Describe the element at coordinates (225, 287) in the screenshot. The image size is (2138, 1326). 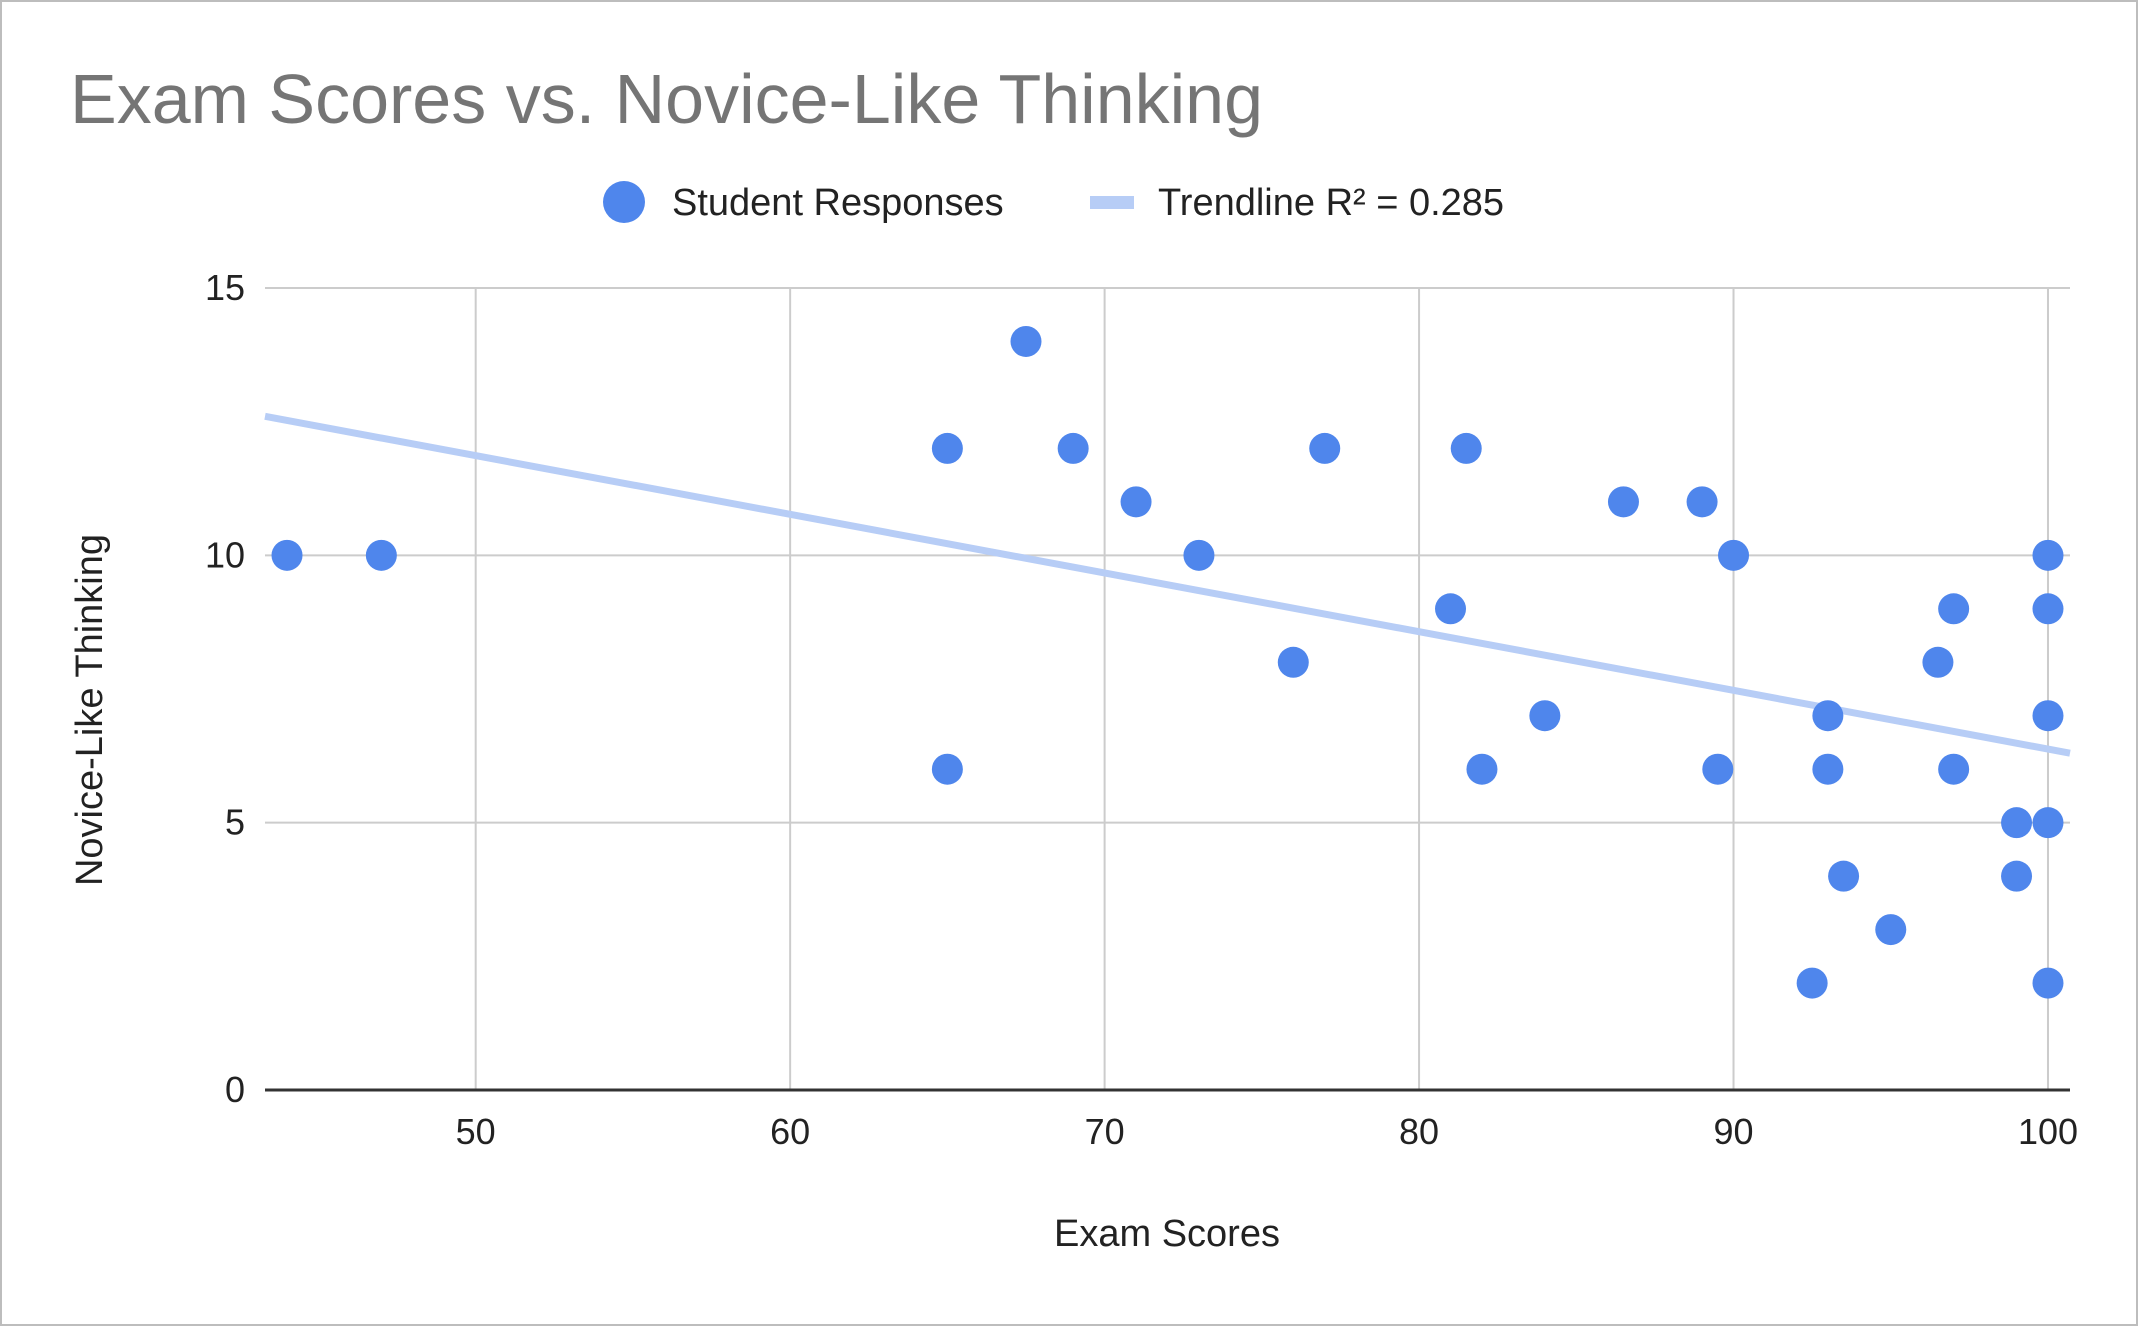
I see `y-tick-label-15: 15` at that location.